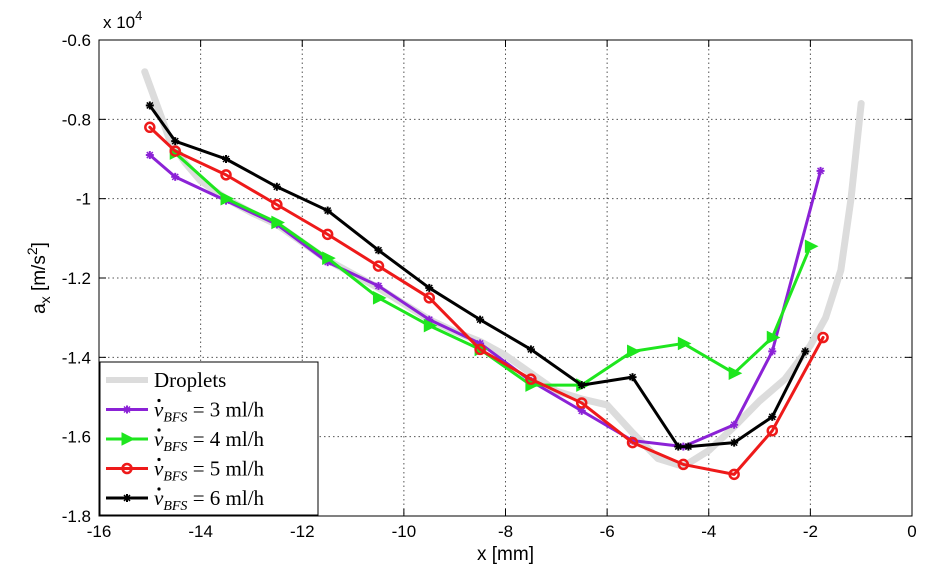  What do you see at coordinates (76, 40) in the screenshot?
I see `y-tick-label: -0.6` at bounding box center [76, 40].